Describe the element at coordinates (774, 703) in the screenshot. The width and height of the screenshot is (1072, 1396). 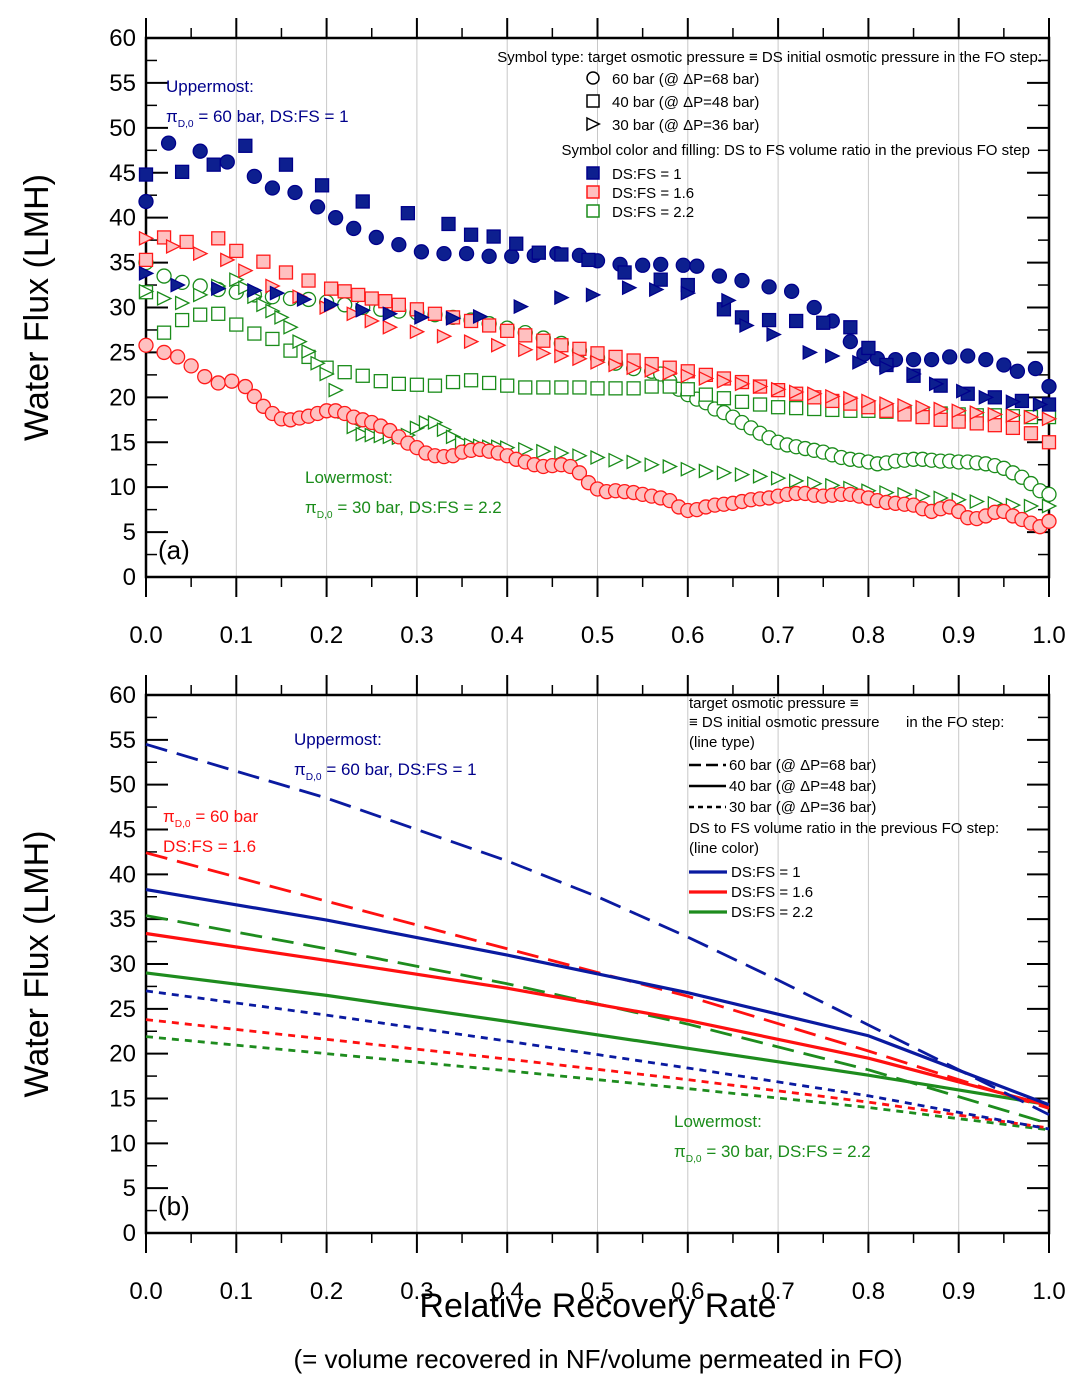
I see `legend-title: target osmotic pressure ≡` at that location.